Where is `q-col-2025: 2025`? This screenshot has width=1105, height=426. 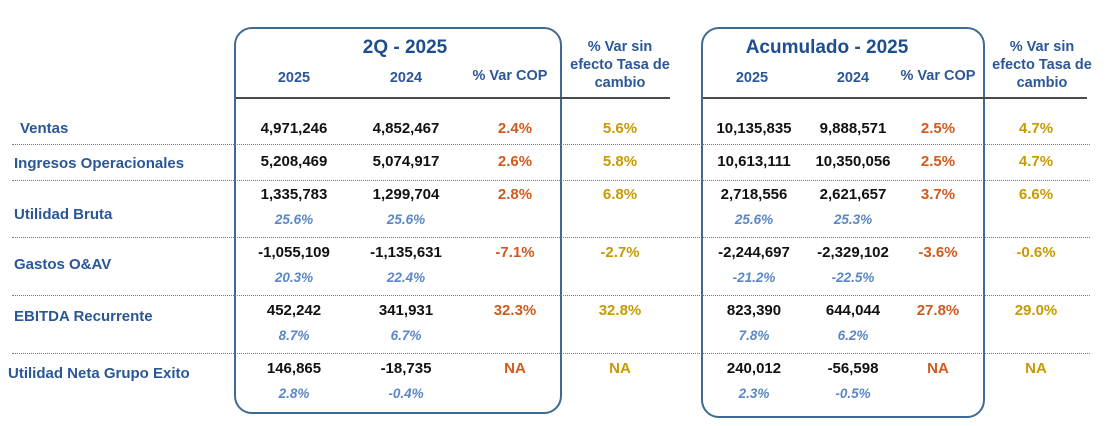 q-col-2025: 2025 is located at coordinates (294, 78).